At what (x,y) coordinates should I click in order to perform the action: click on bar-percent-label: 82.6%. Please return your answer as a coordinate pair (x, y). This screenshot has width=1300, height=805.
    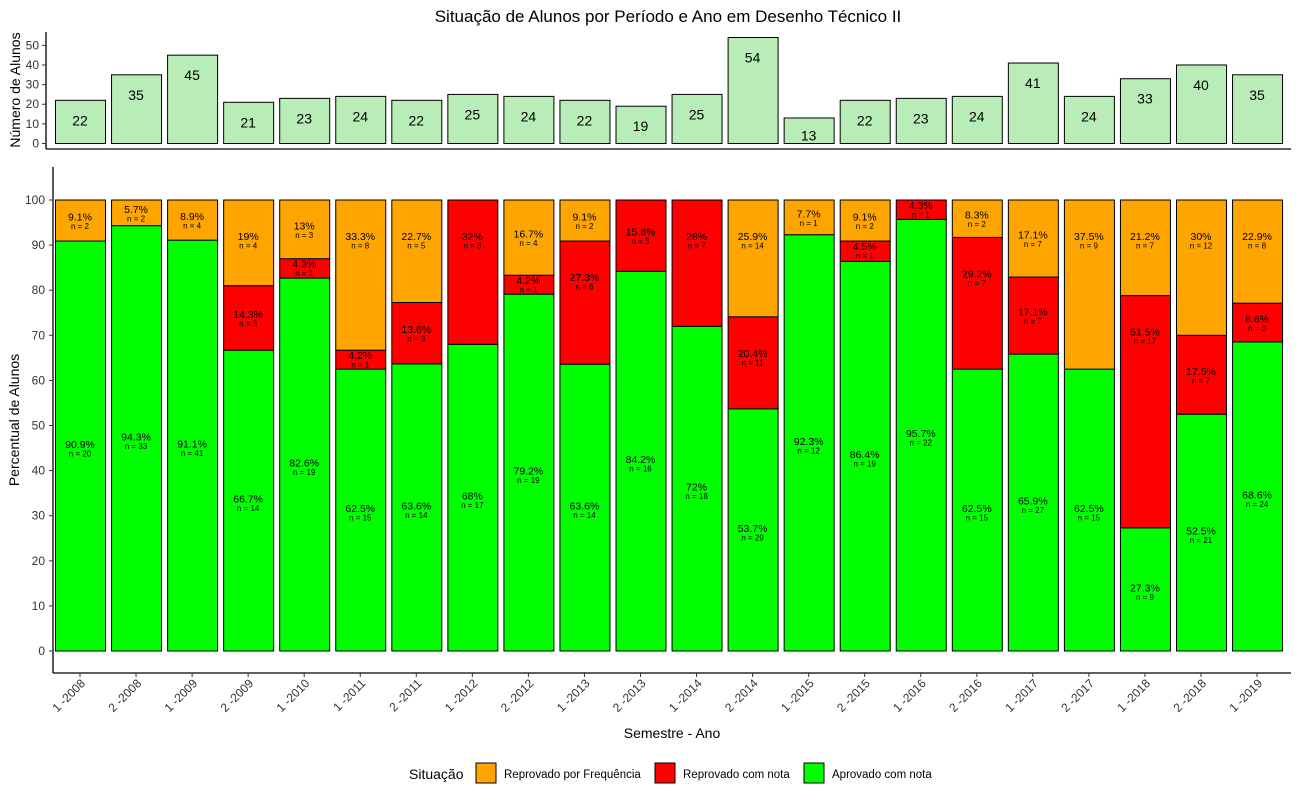
    Looking at the image, I should click on (304, 464).